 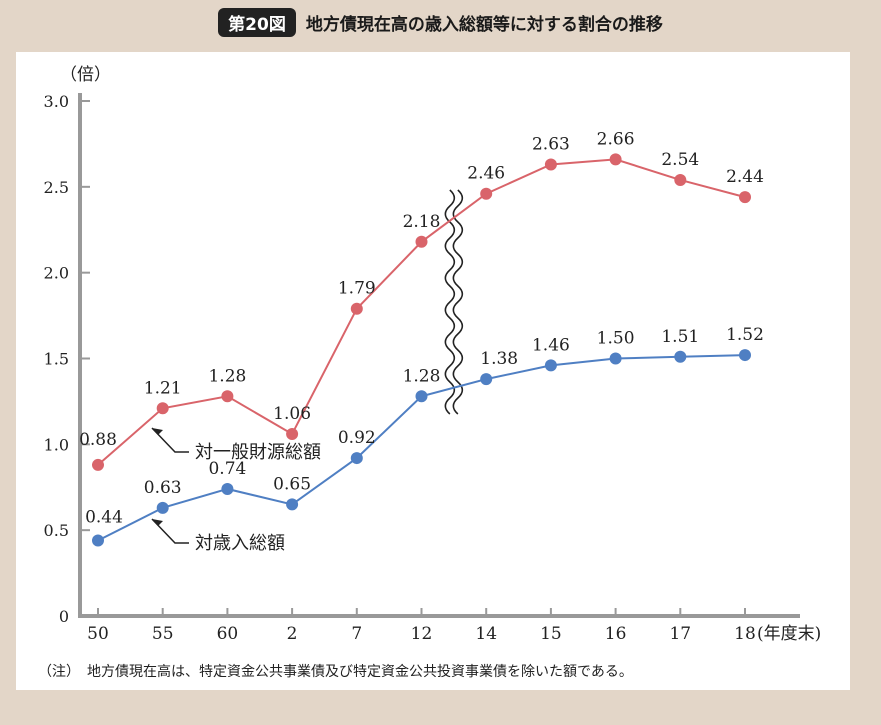 What do you see at coordinates (499, 359) in the screenshot?
I see `data-label: 1.38` at bounding box center [499, 359].